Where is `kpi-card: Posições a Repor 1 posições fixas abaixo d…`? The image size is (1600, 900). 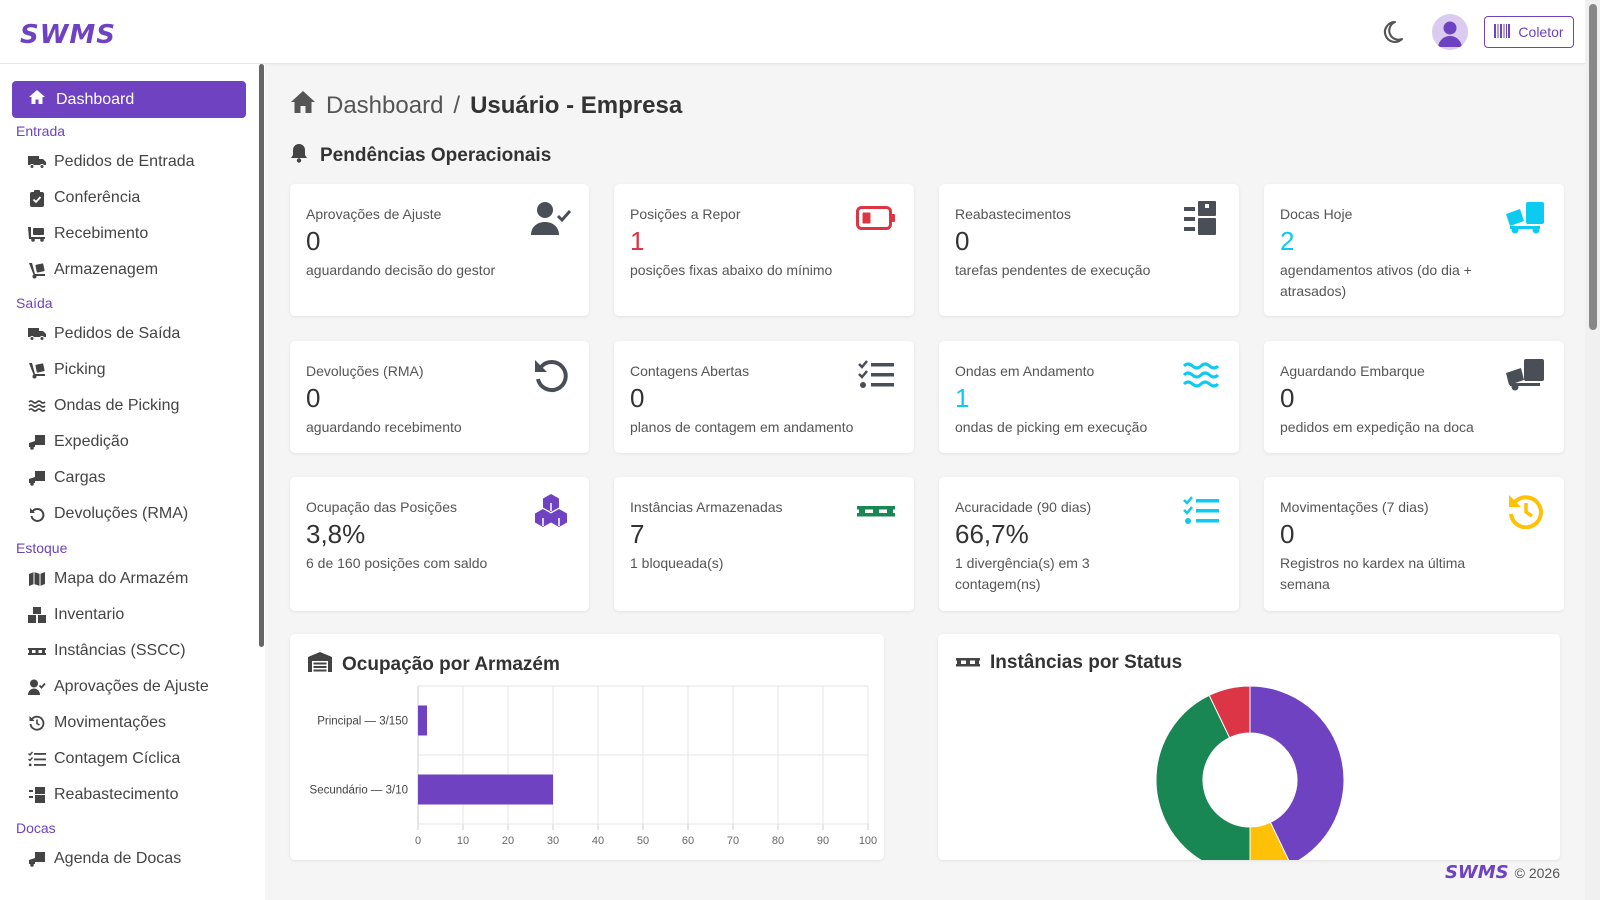
kpi-card: Posições a Repor 1 posições fixas abaixo d… is located at coordinates (764, 250).